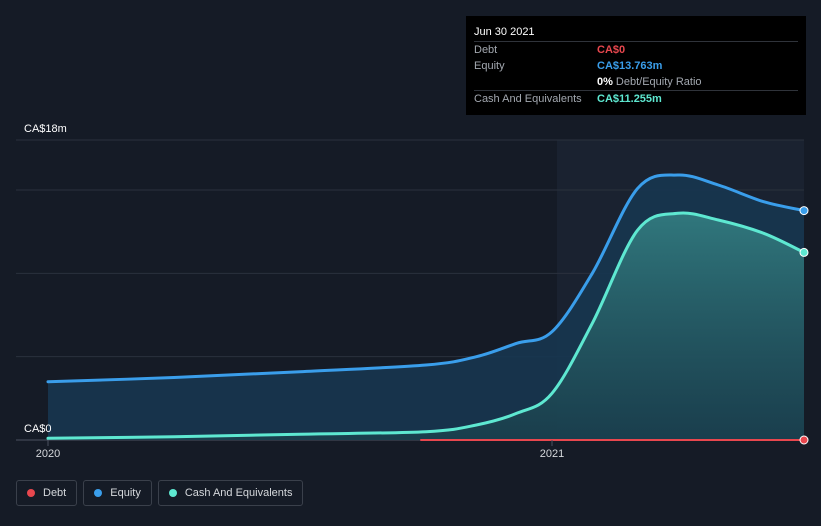  Describe the element at coordinates (48, 454) in the screenshot. I see `x-tick-label: 2020` at that location.